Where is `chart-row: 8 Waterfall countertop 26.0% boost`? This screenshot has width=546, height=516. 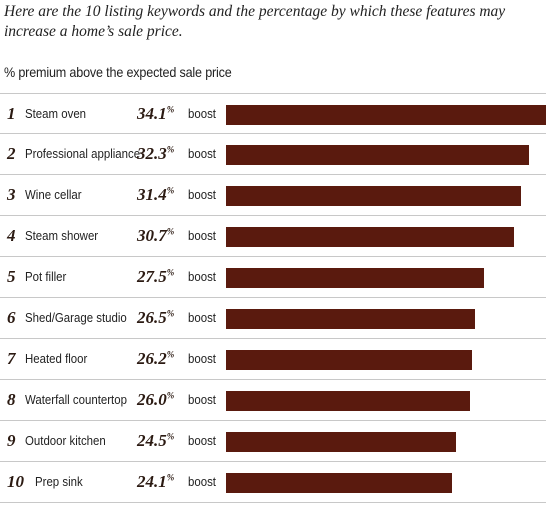 chart-row: 8 Waterfall countertop 26.0% boost is located at coordinates (273, 400).